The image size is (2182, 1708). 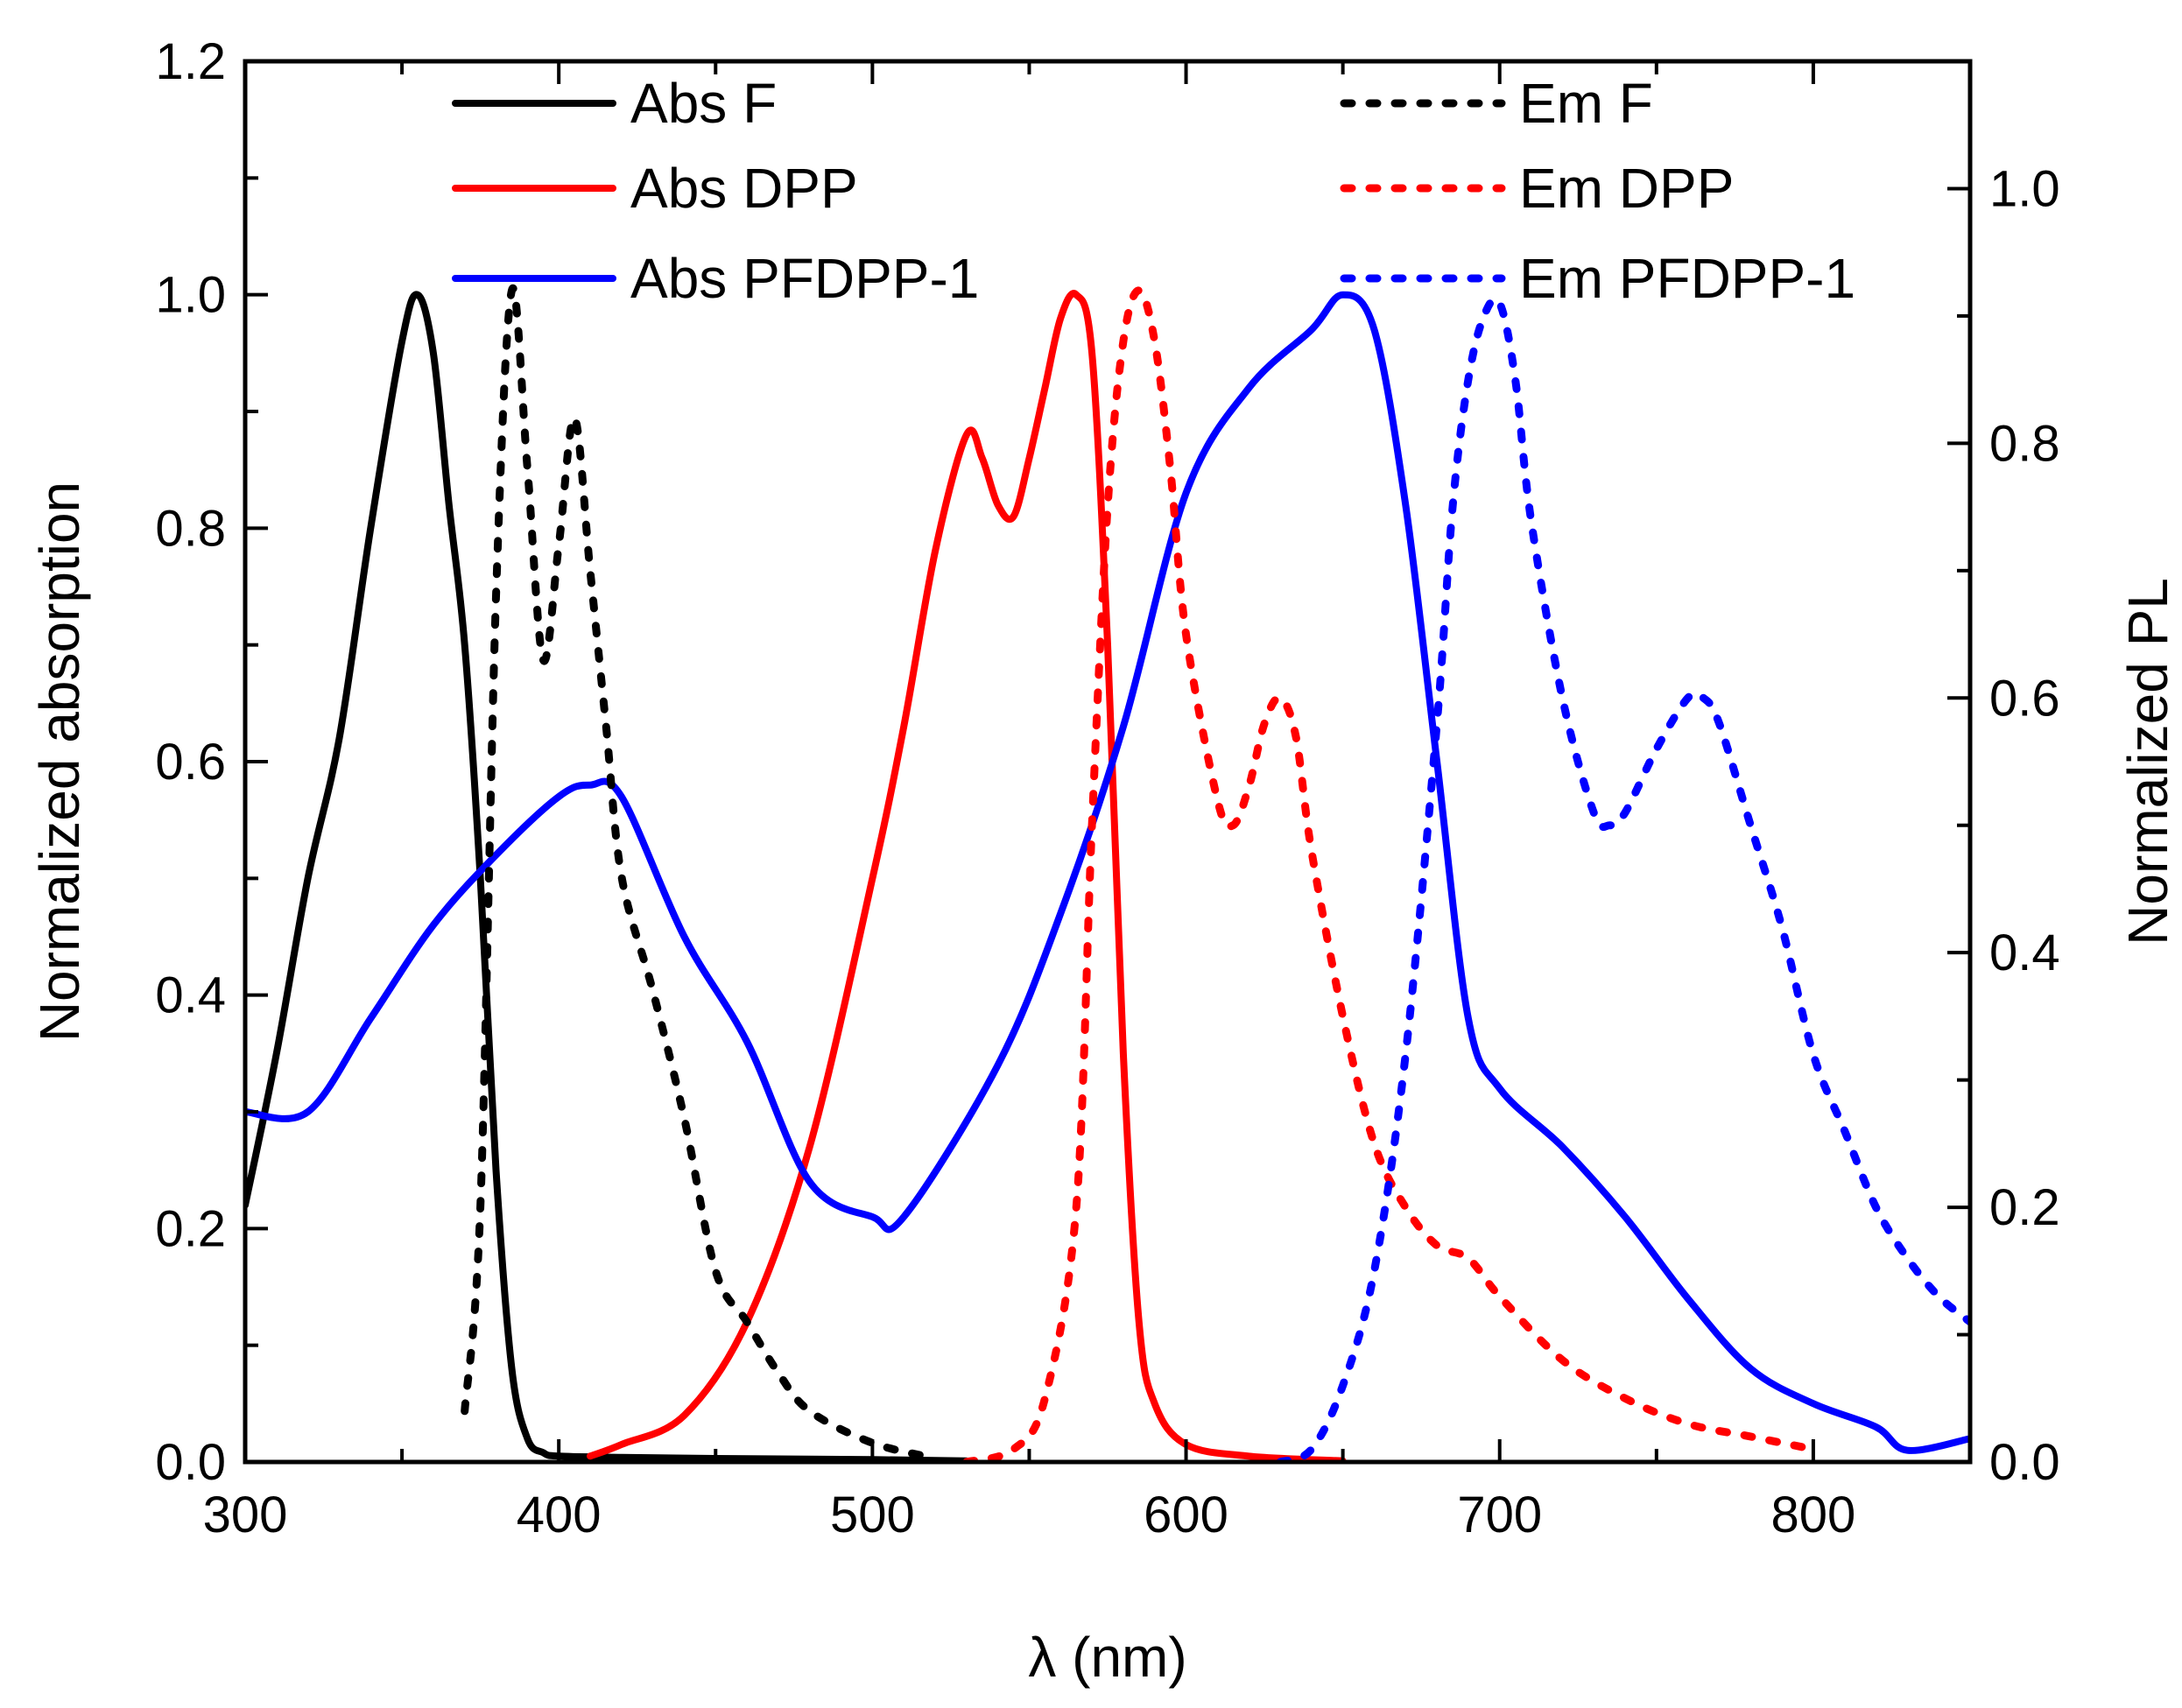 What do you see at coordinates (2024, 188) in the screenshot?
I see `y2-tick-label: 1.0` at bounding box center [2024, 188].